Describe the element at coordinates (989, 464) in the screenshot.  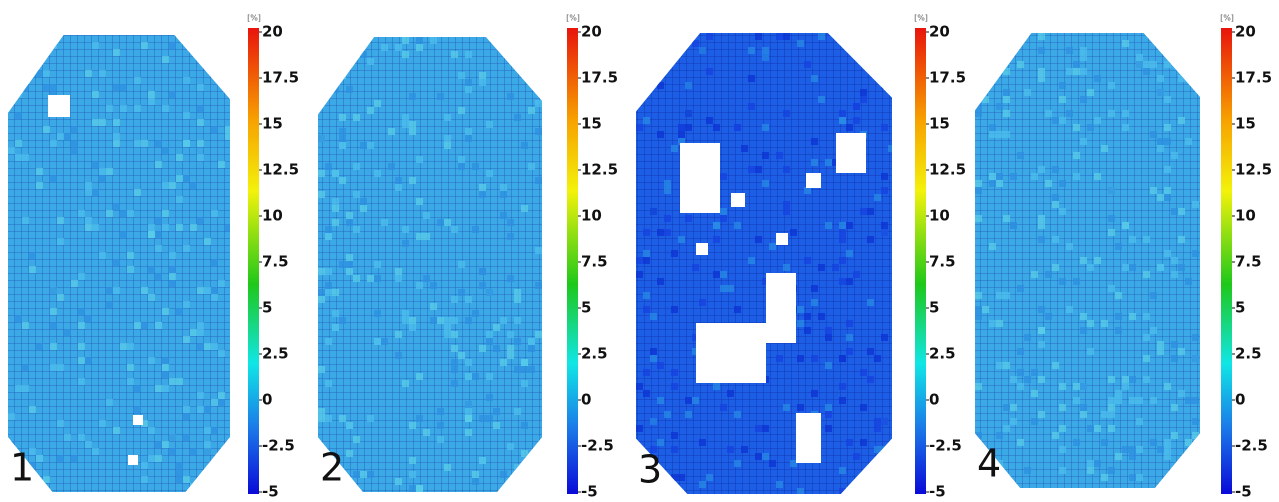
I see `panel-label: 4` at that location.